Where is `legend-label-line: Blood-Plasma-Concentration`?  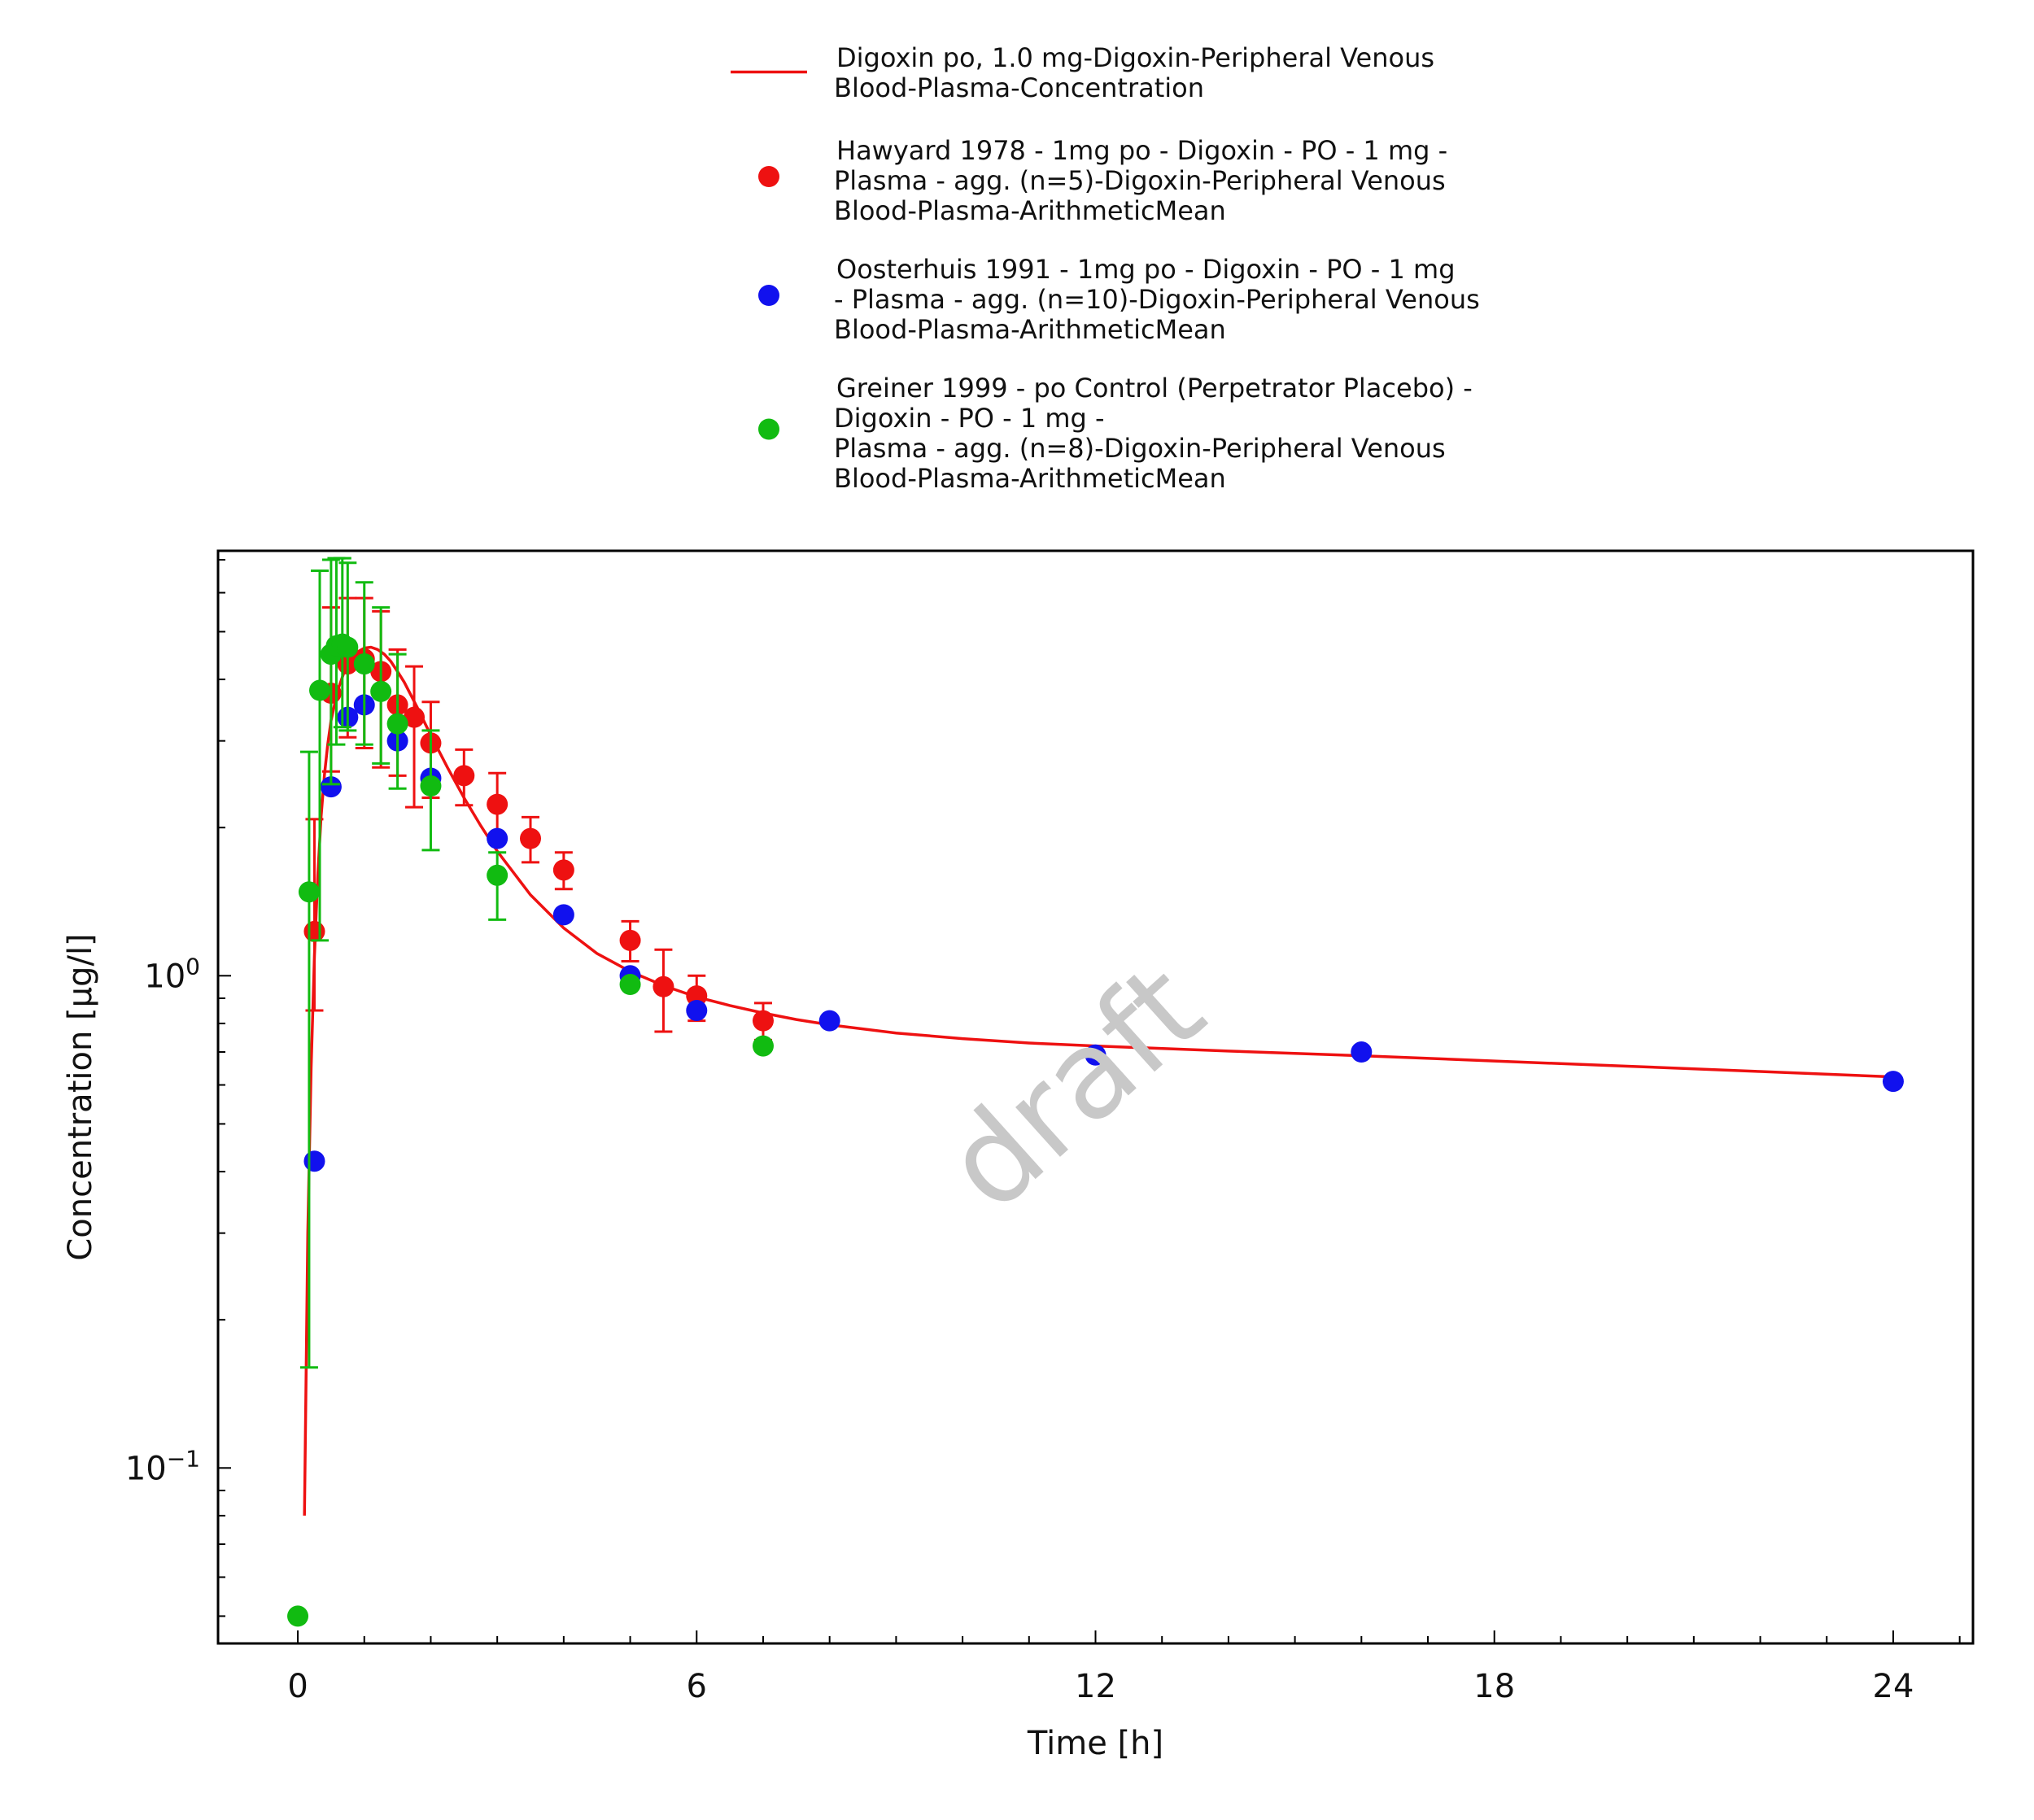
legend-label-line: Blood-Plasma-Concentration is located at coordinates (1019, 87).